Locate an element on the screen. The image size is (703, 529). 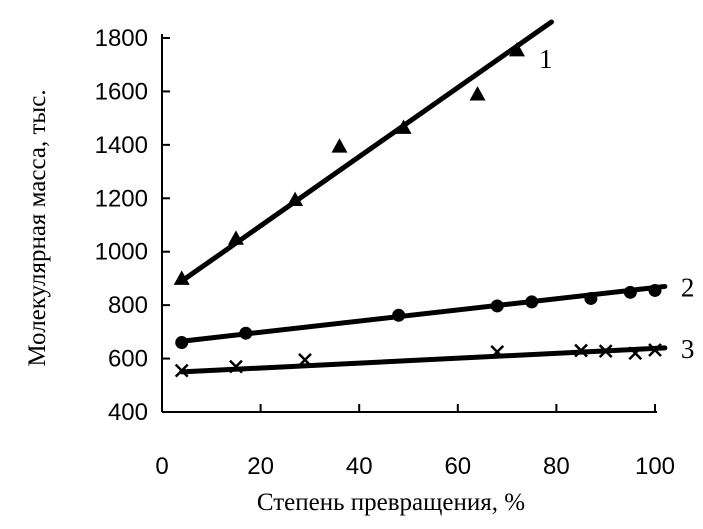
x-tick-label: 100 is located at coordinates (655, 466).